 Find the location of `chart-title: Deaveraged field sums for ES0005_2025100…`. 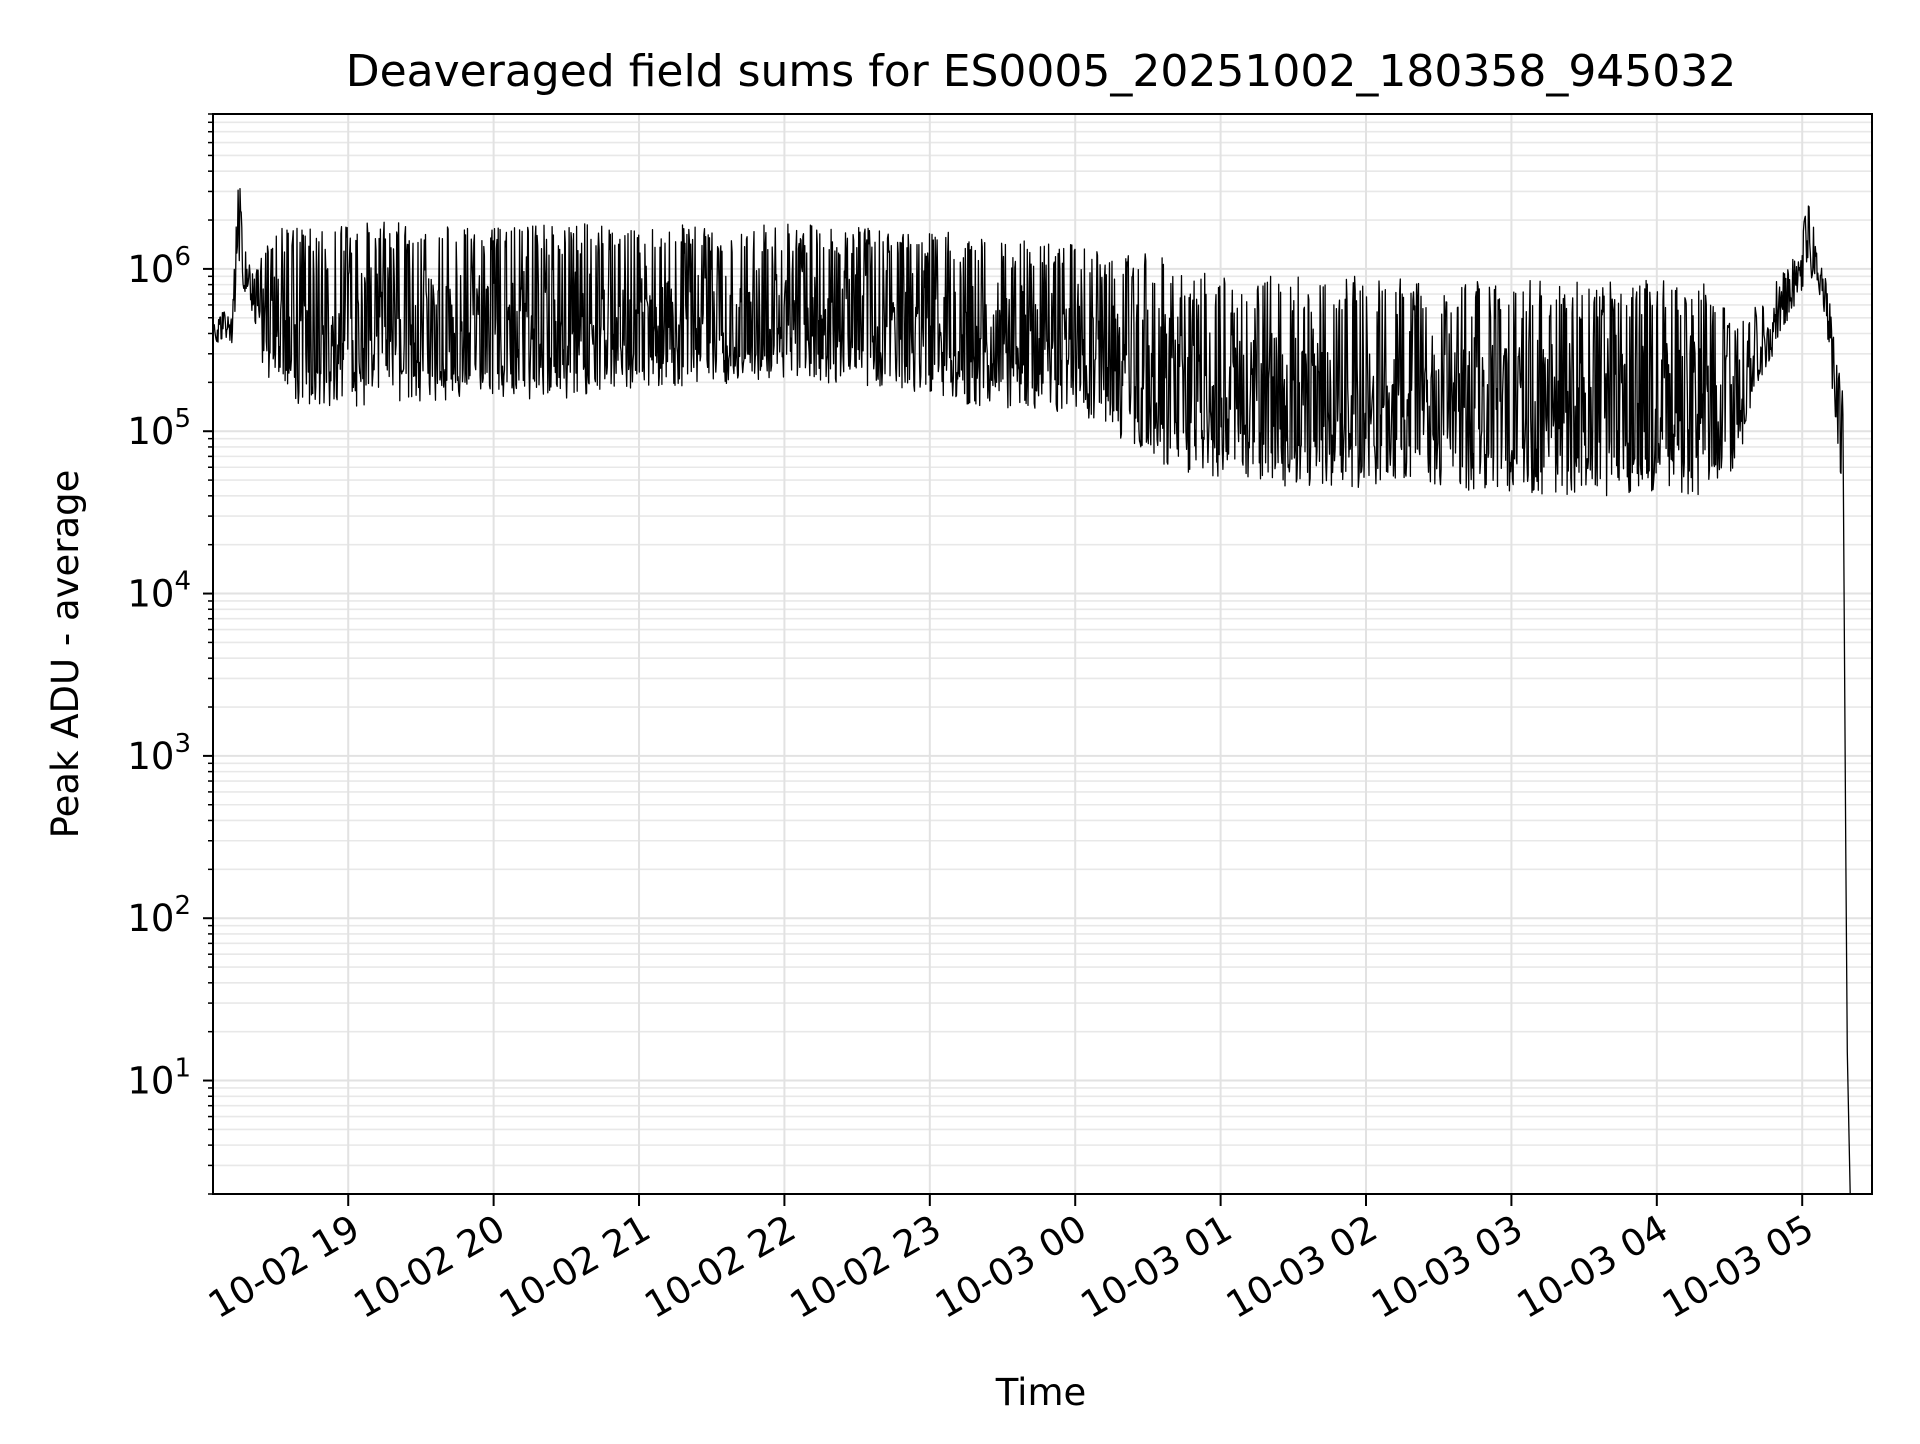

chart-title: Deaveraged field sums for ES0005_2025100… is located at coordinates (1041, 71).